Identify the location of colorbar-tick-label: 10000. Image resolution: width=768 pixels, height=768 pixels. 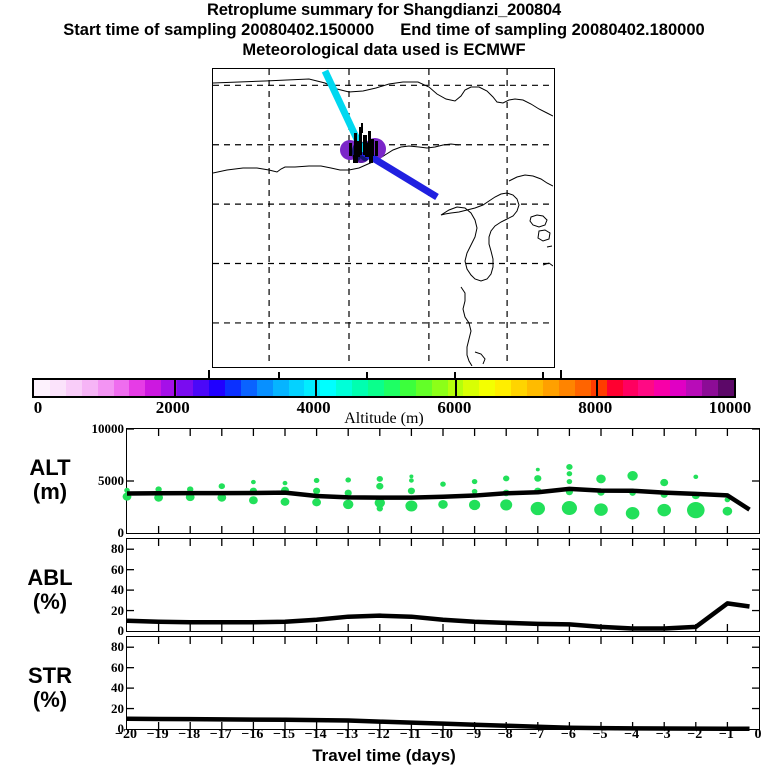
(730, 407).